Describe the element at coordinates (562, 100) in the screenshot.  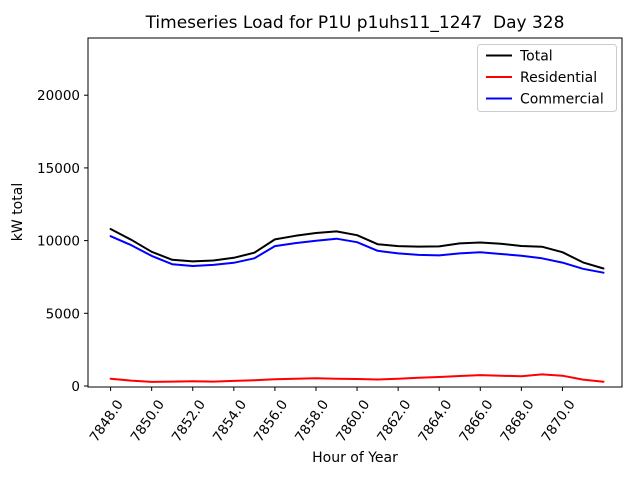
I see `legend-label-commercial: Commercial` at that location.